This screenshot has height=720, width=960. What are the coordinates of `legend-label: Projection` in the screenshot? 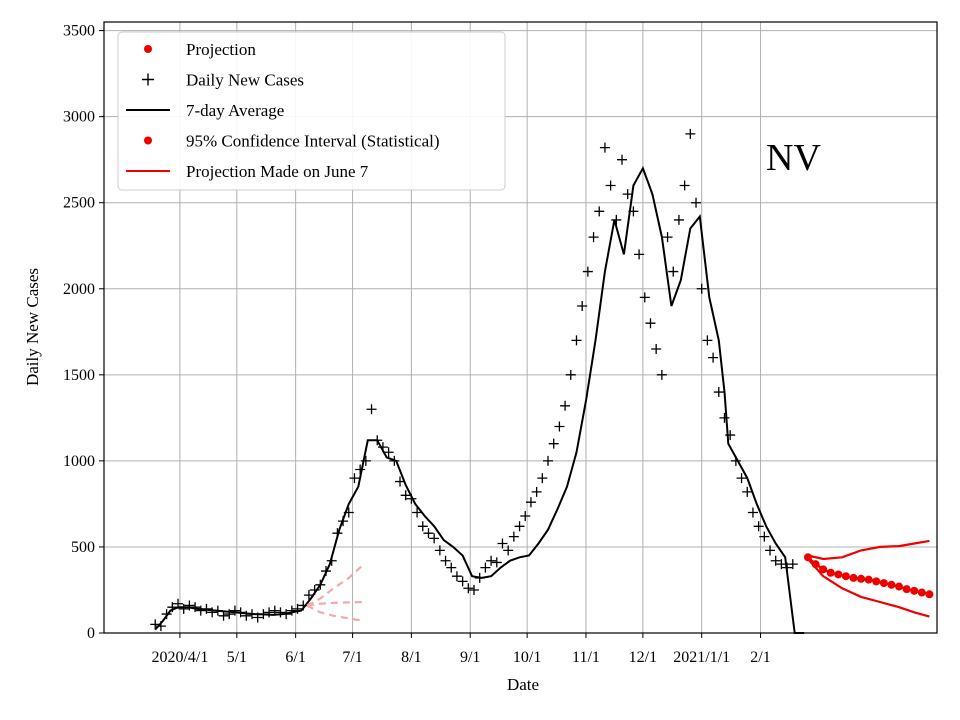 It's located at (221, 49).